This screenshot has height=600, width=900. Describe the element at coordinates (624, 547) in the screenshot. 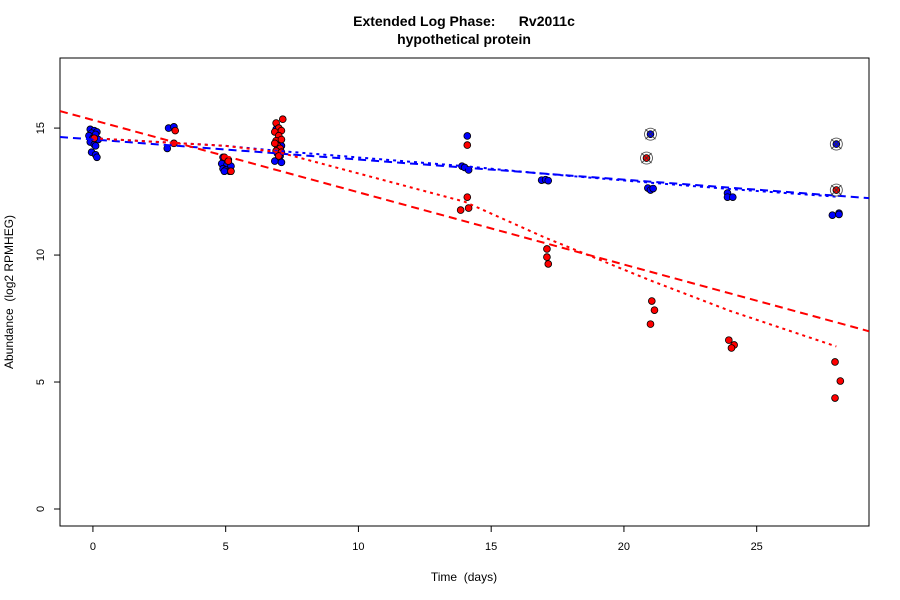

I see `x-tick-label: 20` at that location.